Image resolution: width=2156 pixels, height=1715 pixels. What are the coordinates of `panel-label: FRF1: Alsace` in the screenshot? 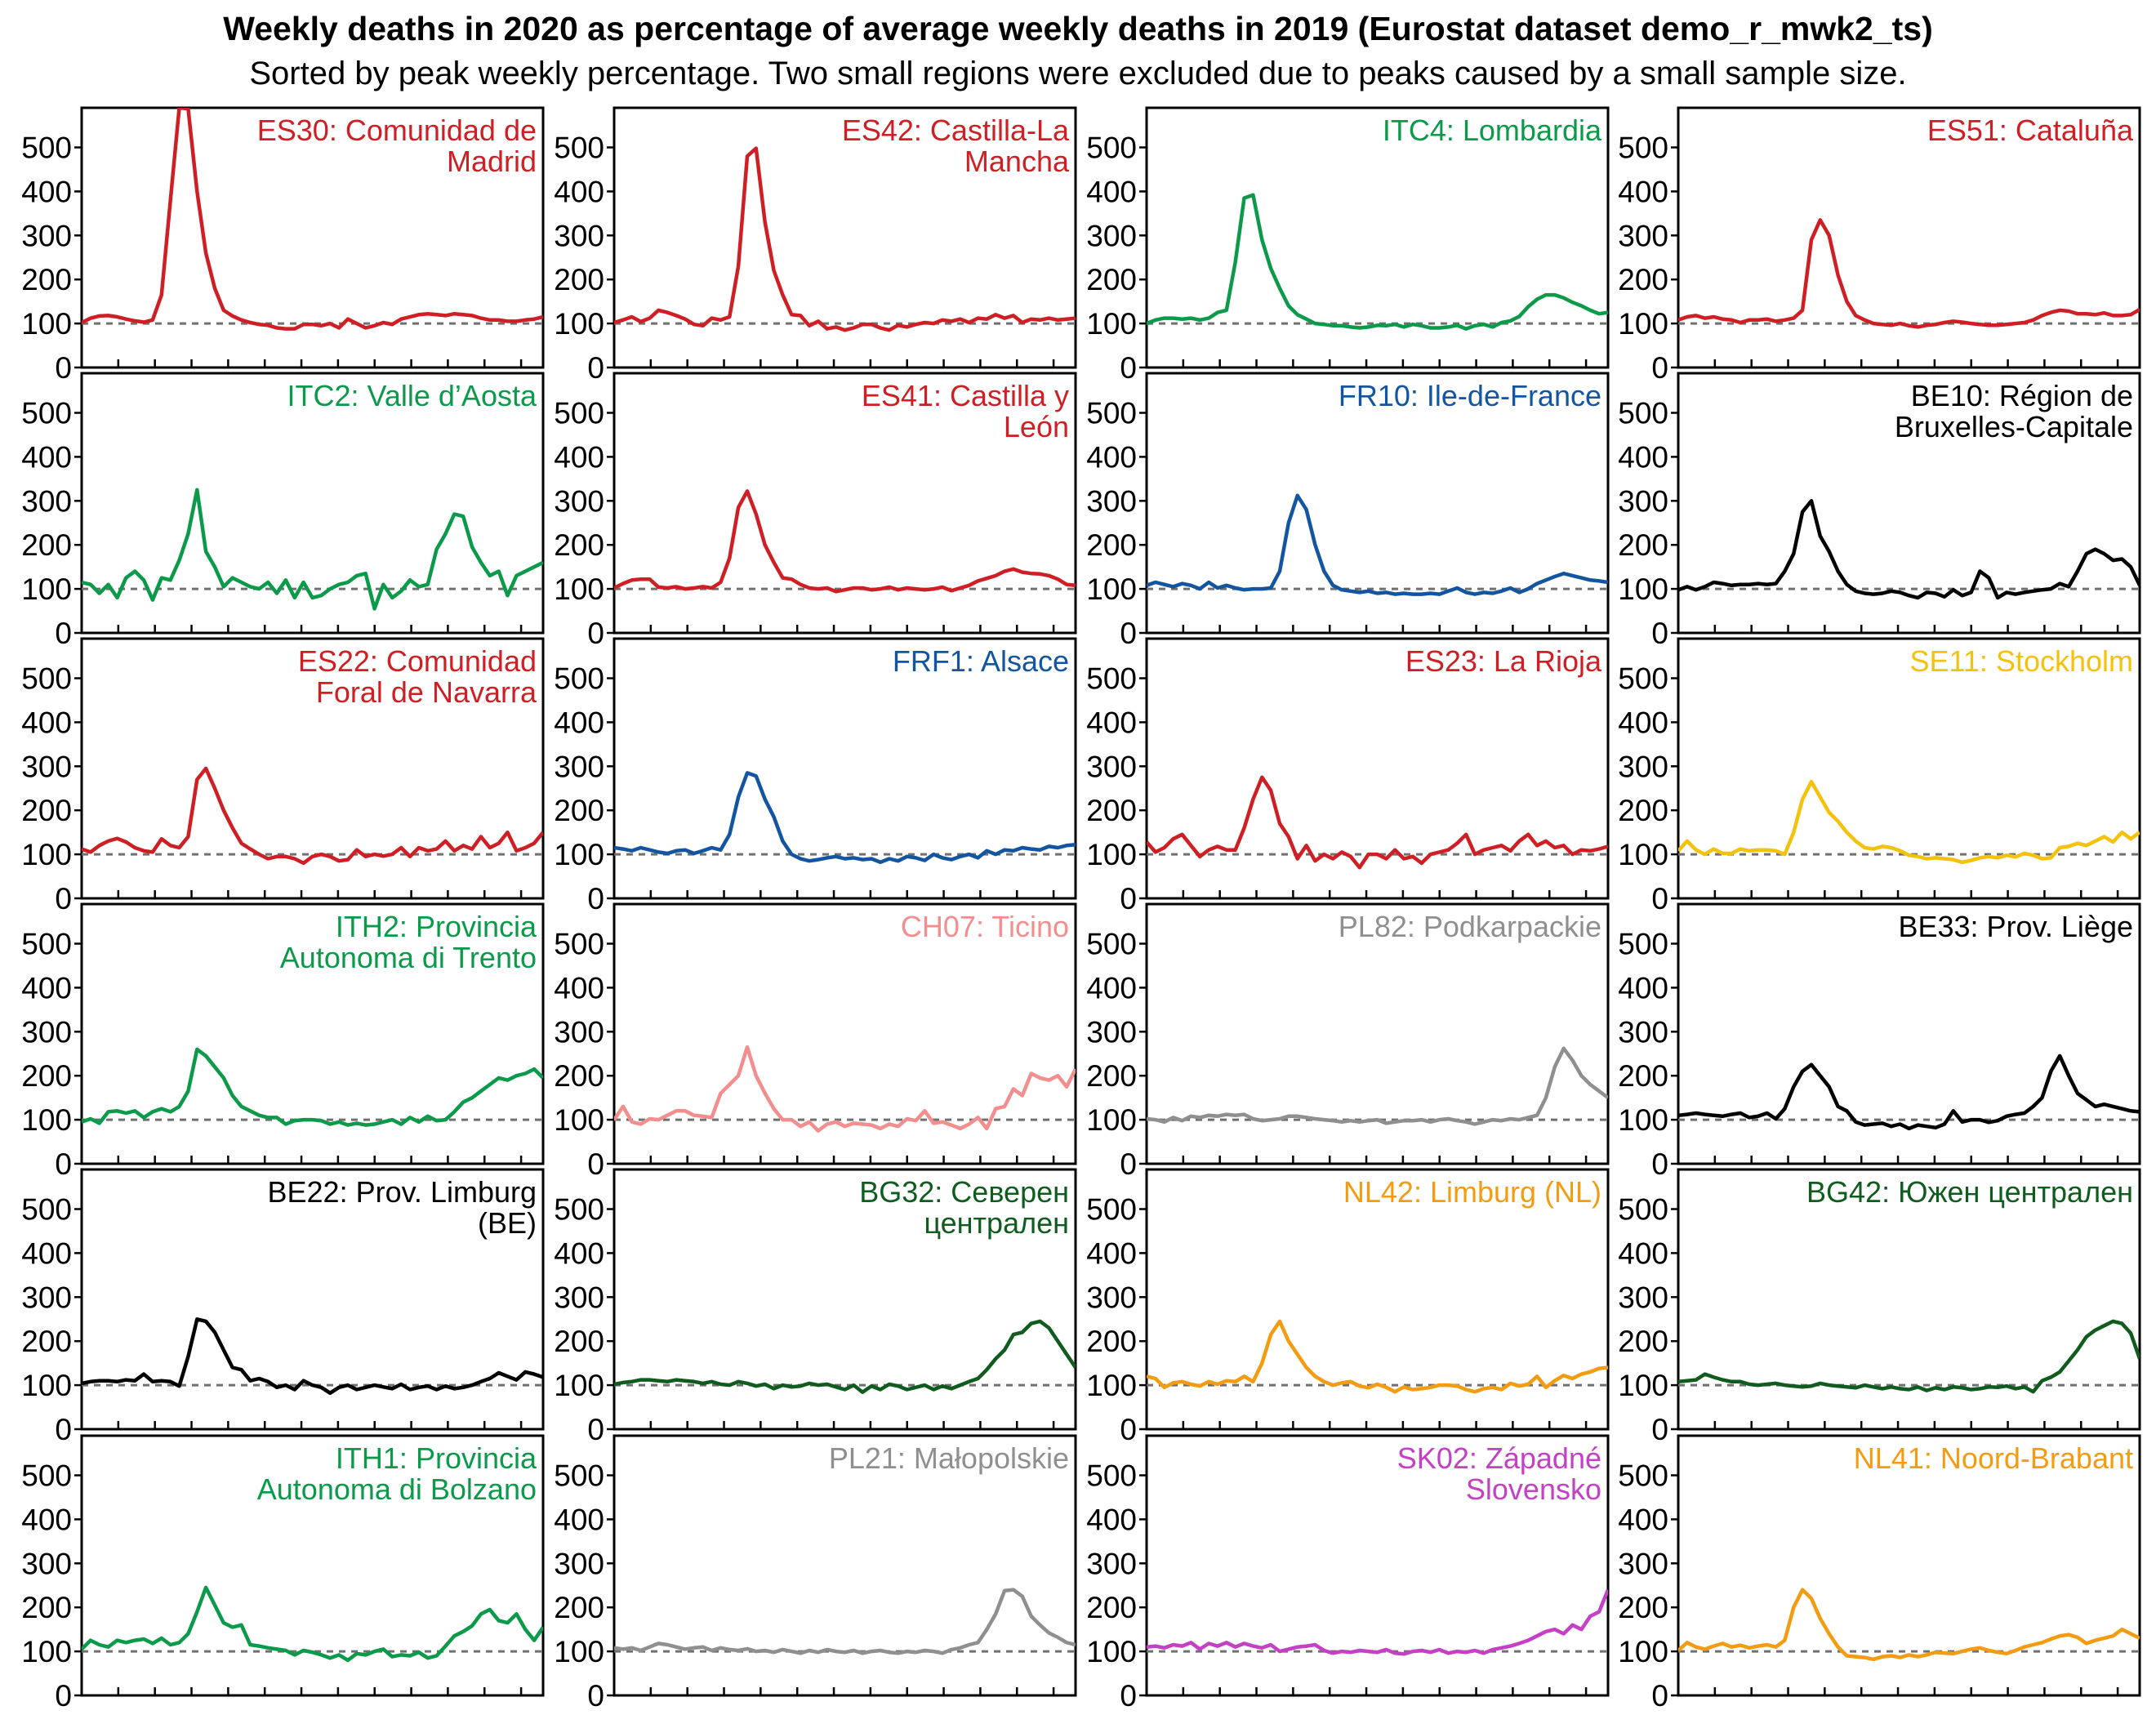 It's located at (981, 661).